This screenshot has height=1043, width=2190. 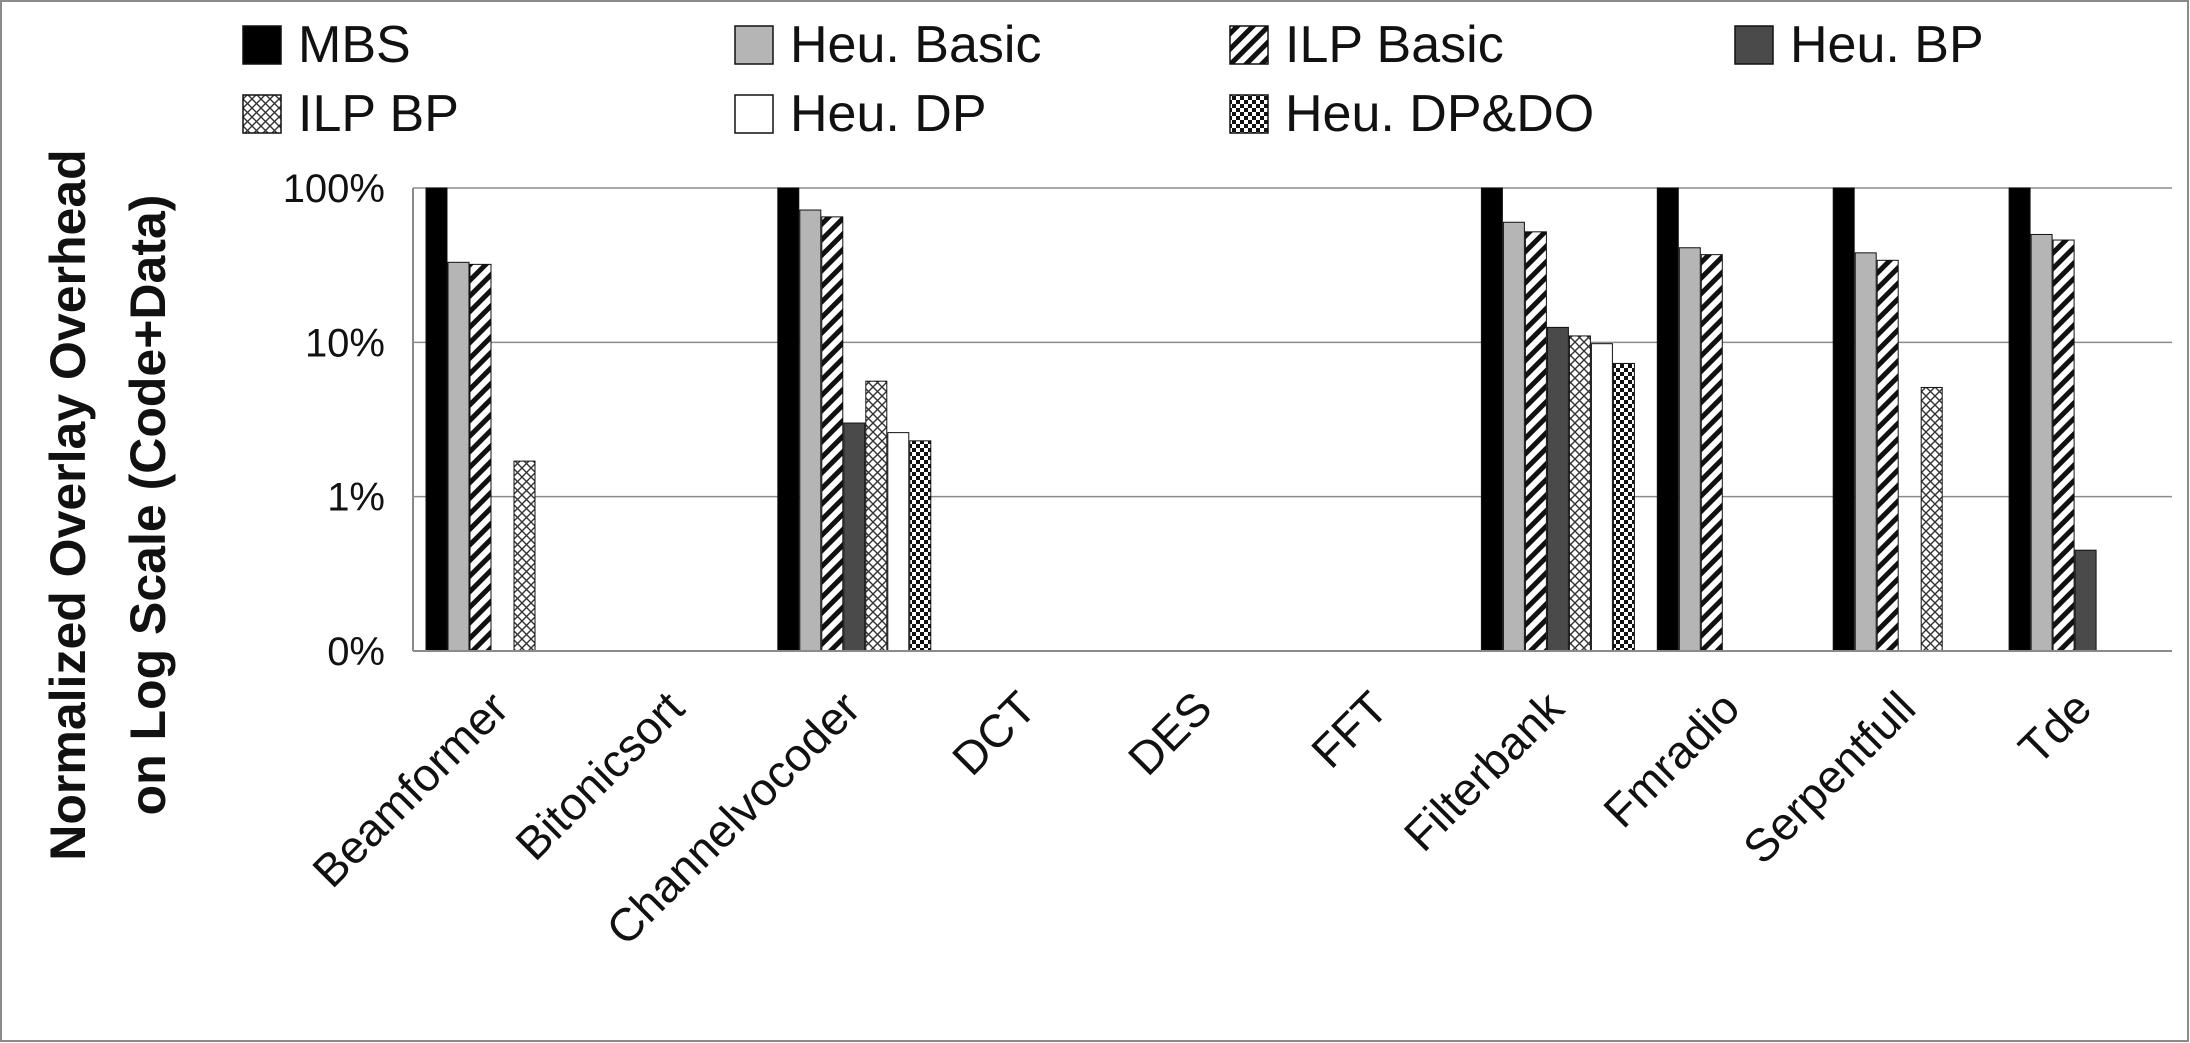 I want to click on legend-item-heu-dp: Heu. DP, so click(x=860, y=114).